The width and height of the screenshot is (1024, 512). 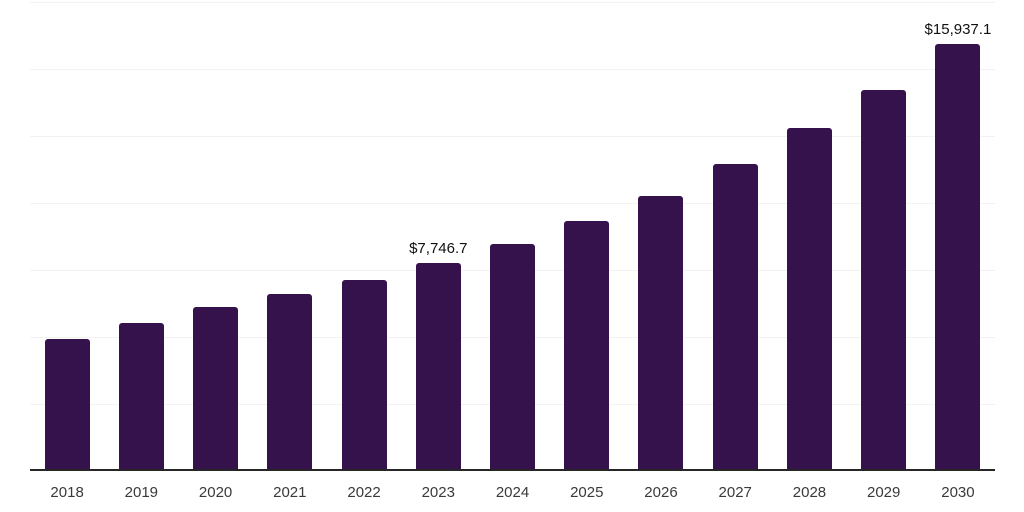 What do you see at coordinates (958, 492) in the screenshot?
I see `x-tick-label-2030: 2030` at bounding box center [958, 492].